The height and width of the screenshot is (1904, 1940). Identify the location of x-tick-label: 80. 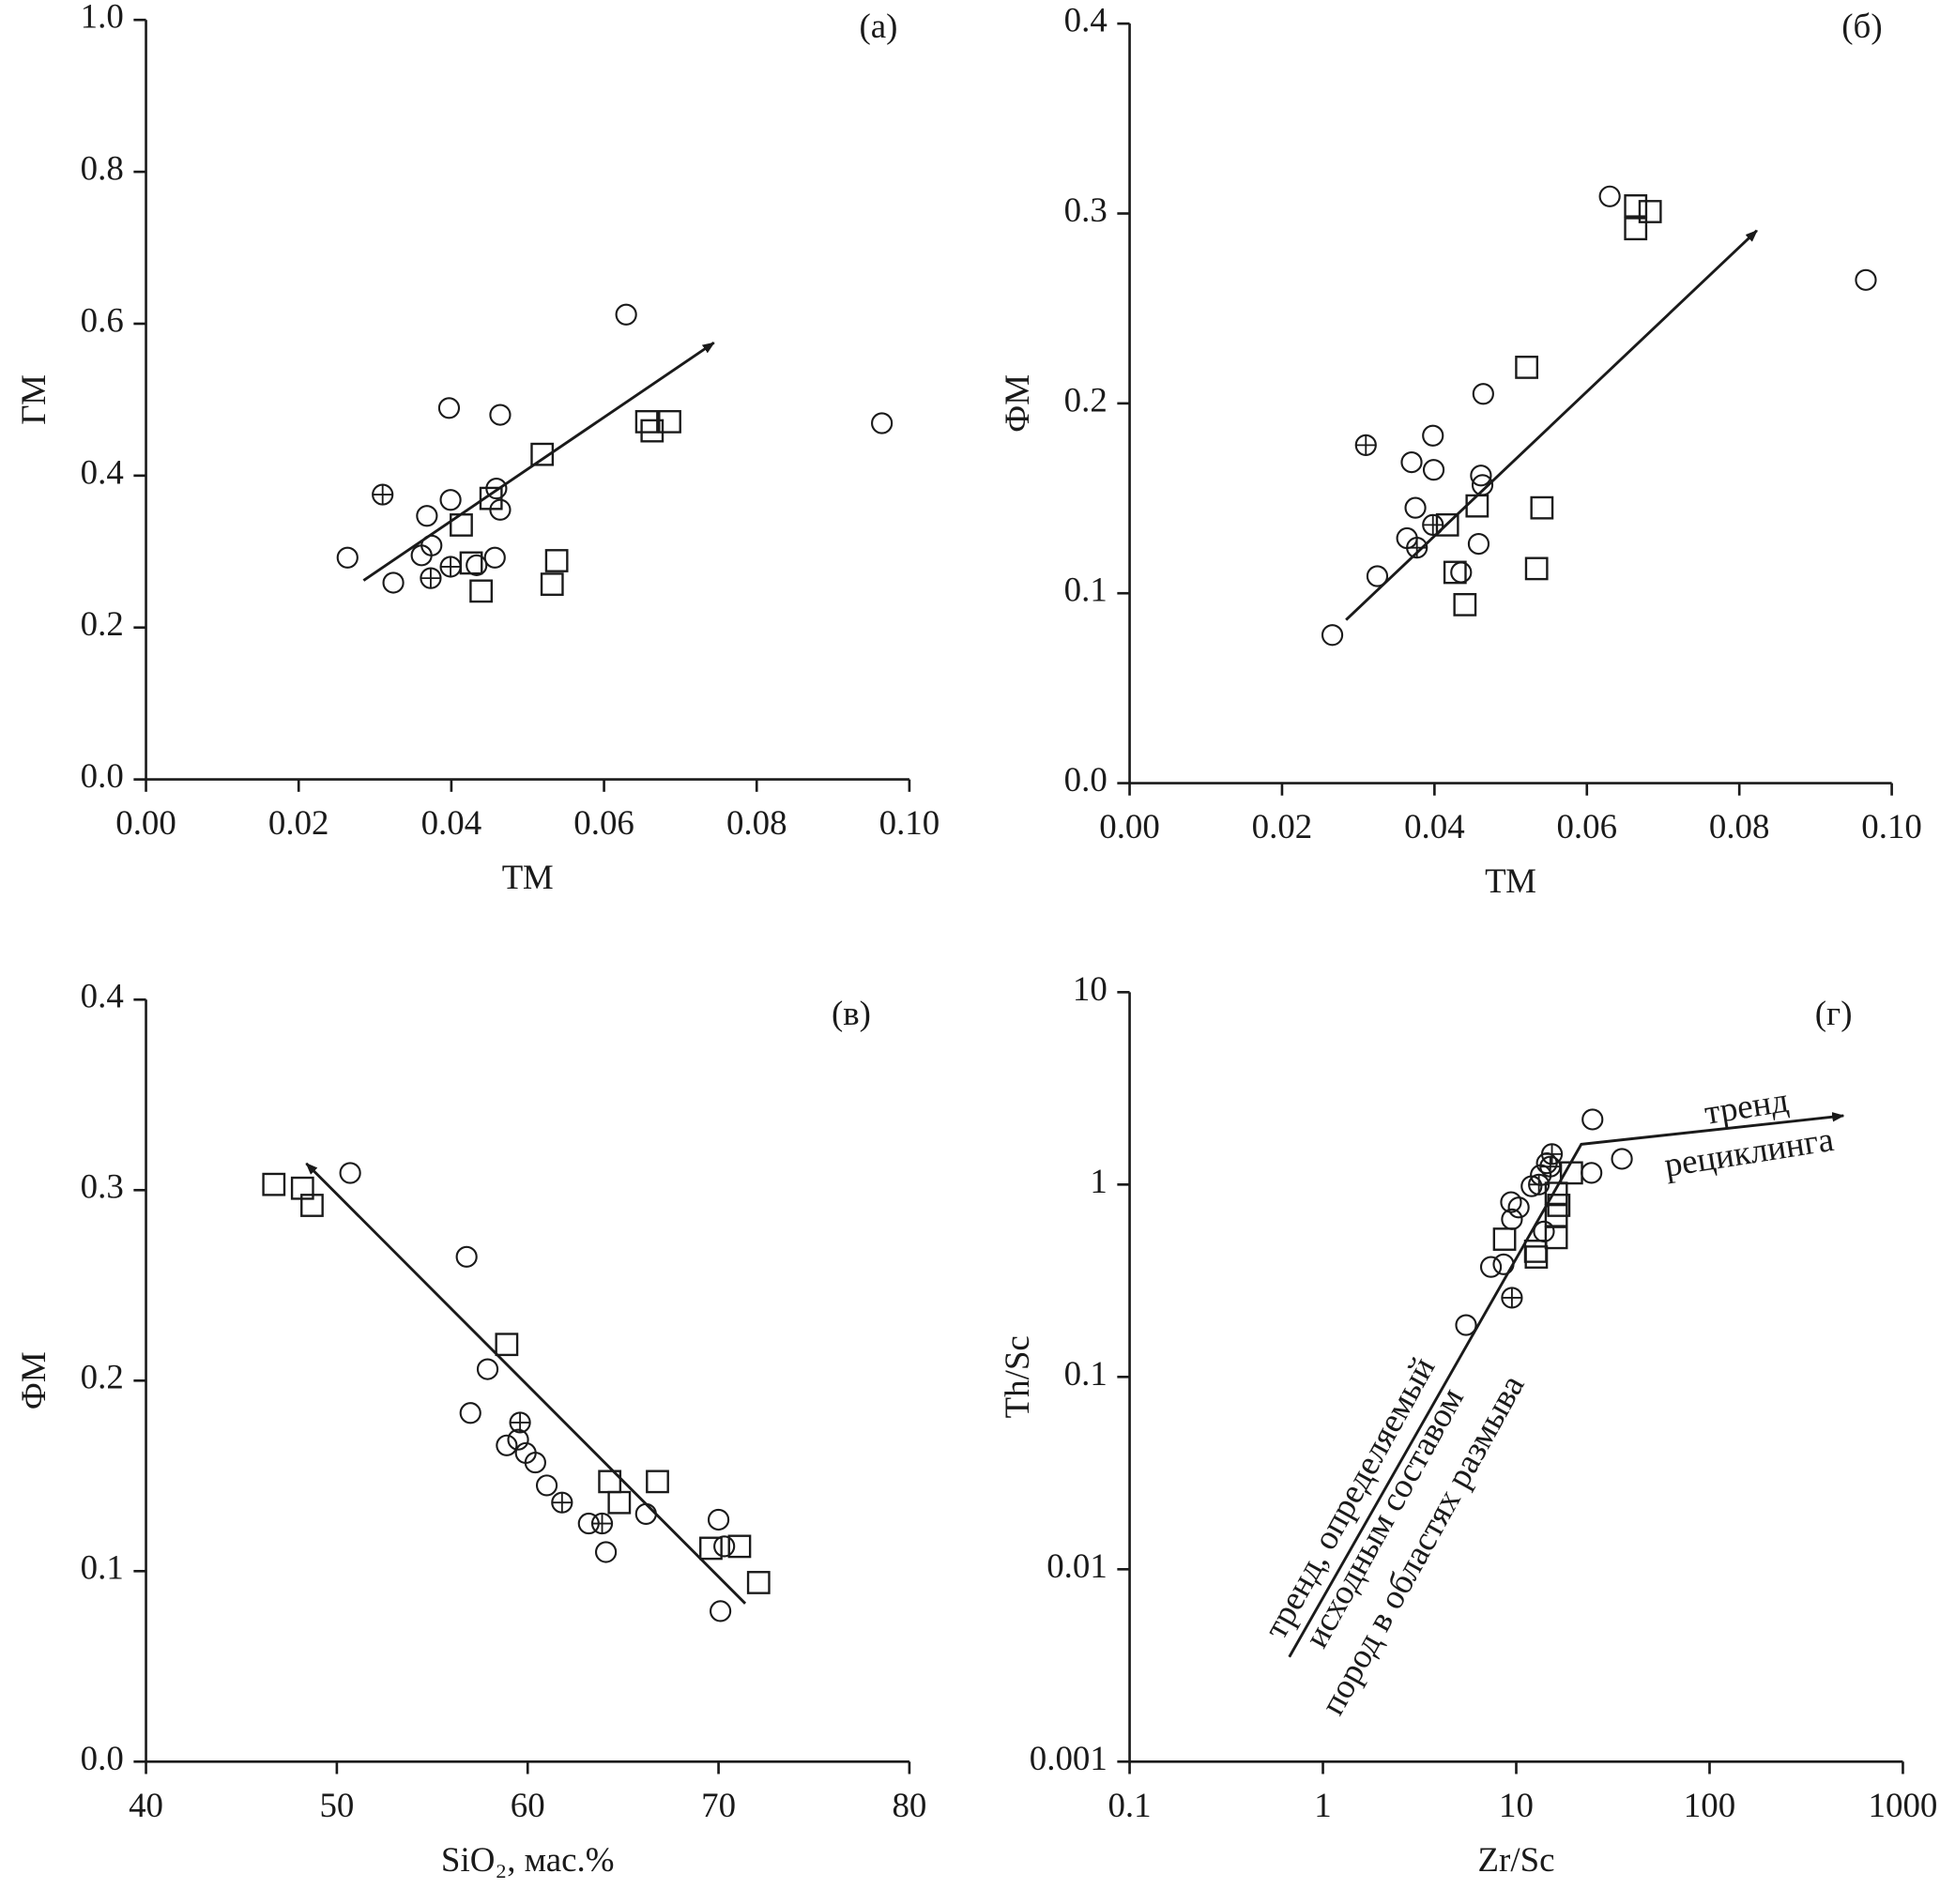
(909, 1805).